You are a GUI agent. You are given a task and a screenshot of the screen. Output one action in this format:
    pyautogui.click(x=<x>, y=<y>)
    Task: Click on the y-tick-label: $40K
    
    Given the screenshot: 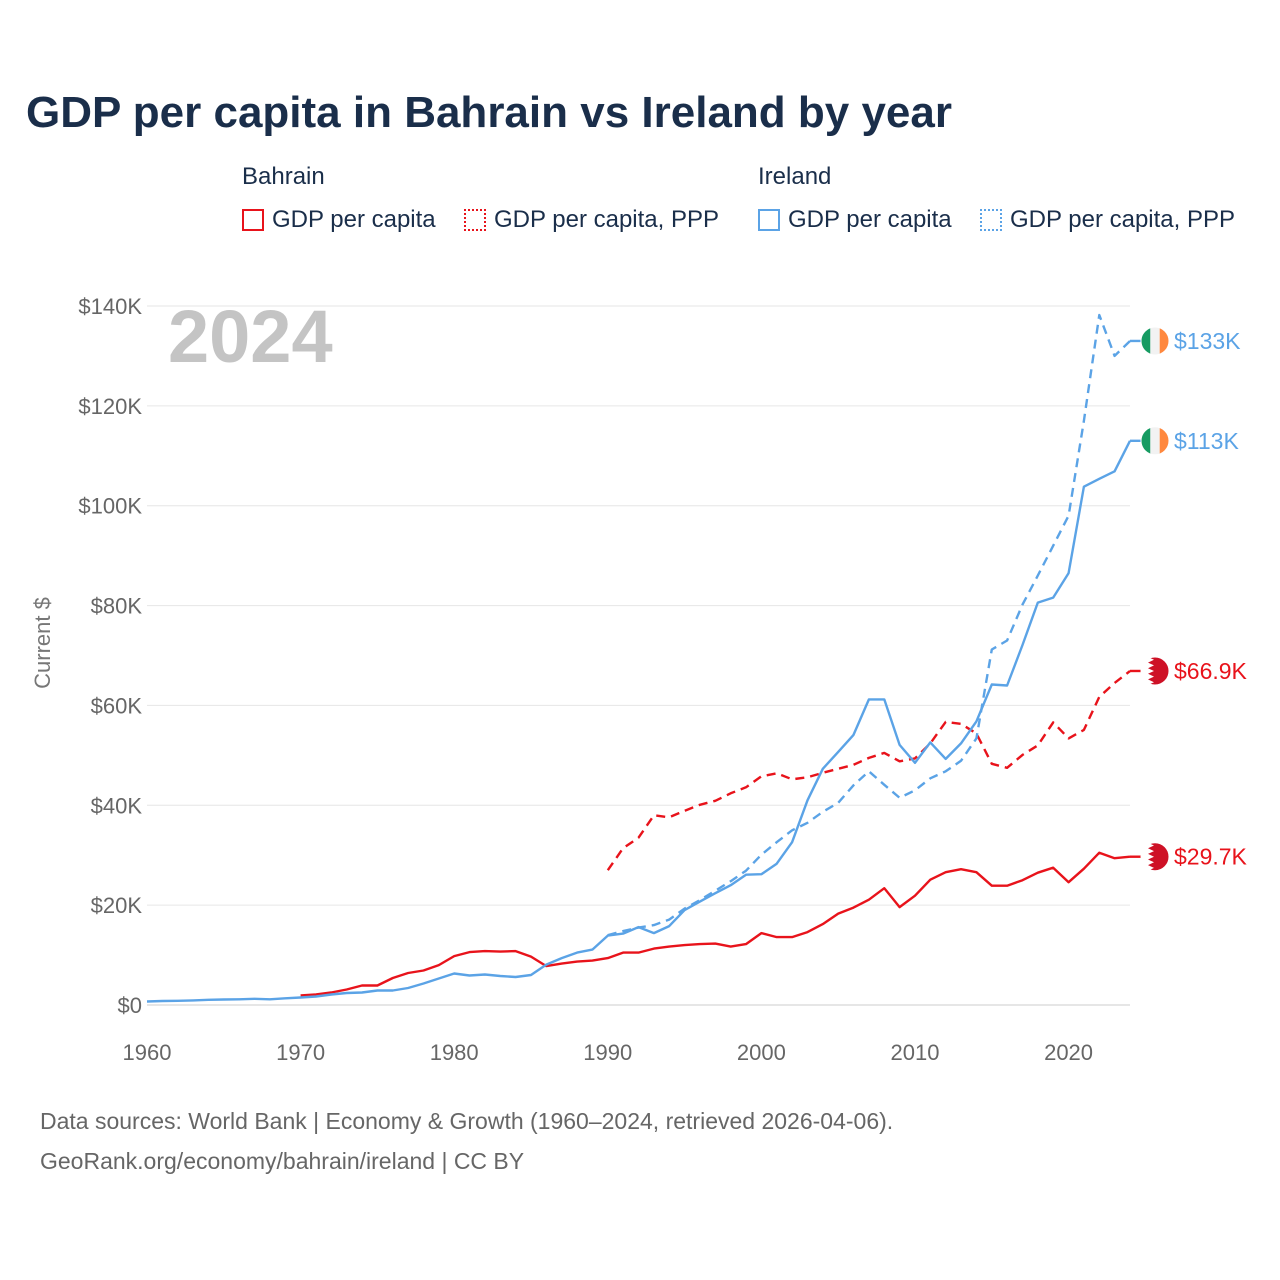 What is the action you would take?
    pyautogui.click(x=117, y=805)
    